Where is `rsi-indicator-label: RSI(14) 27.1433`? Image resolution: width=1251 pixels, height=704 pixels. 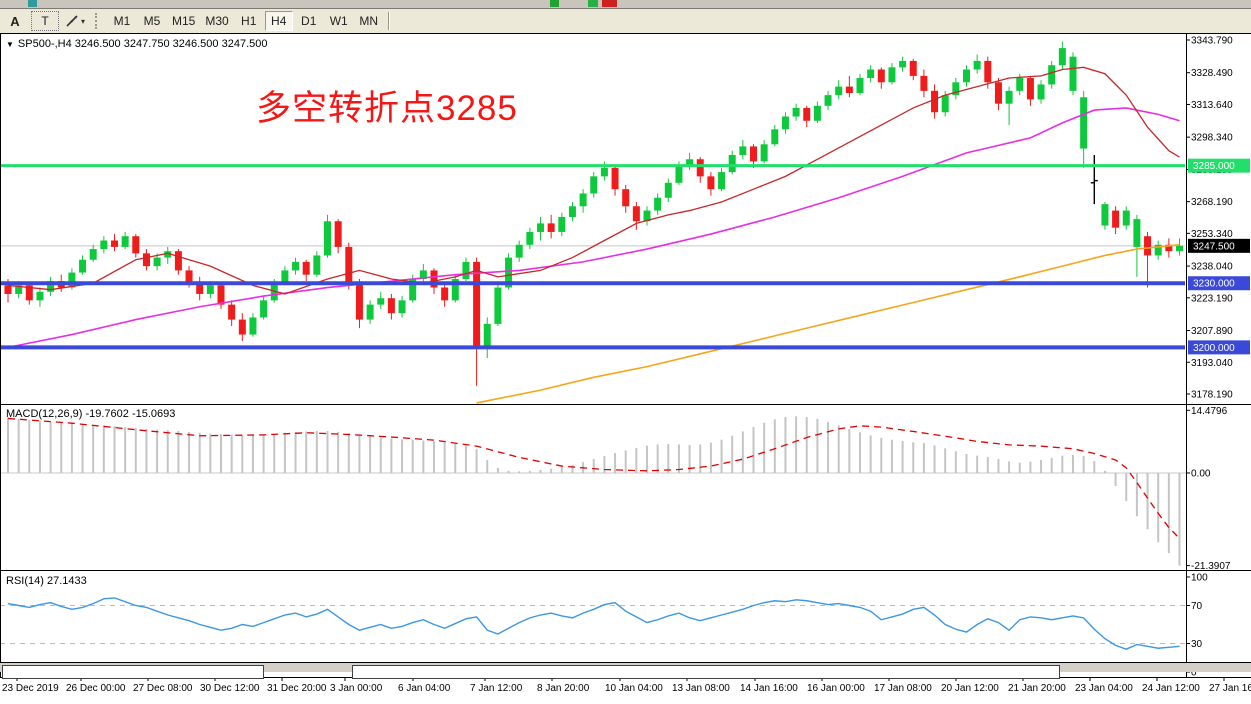 rsi-indicator-label: RSI(14) 27.1433 is located at coordinates (46, 581).